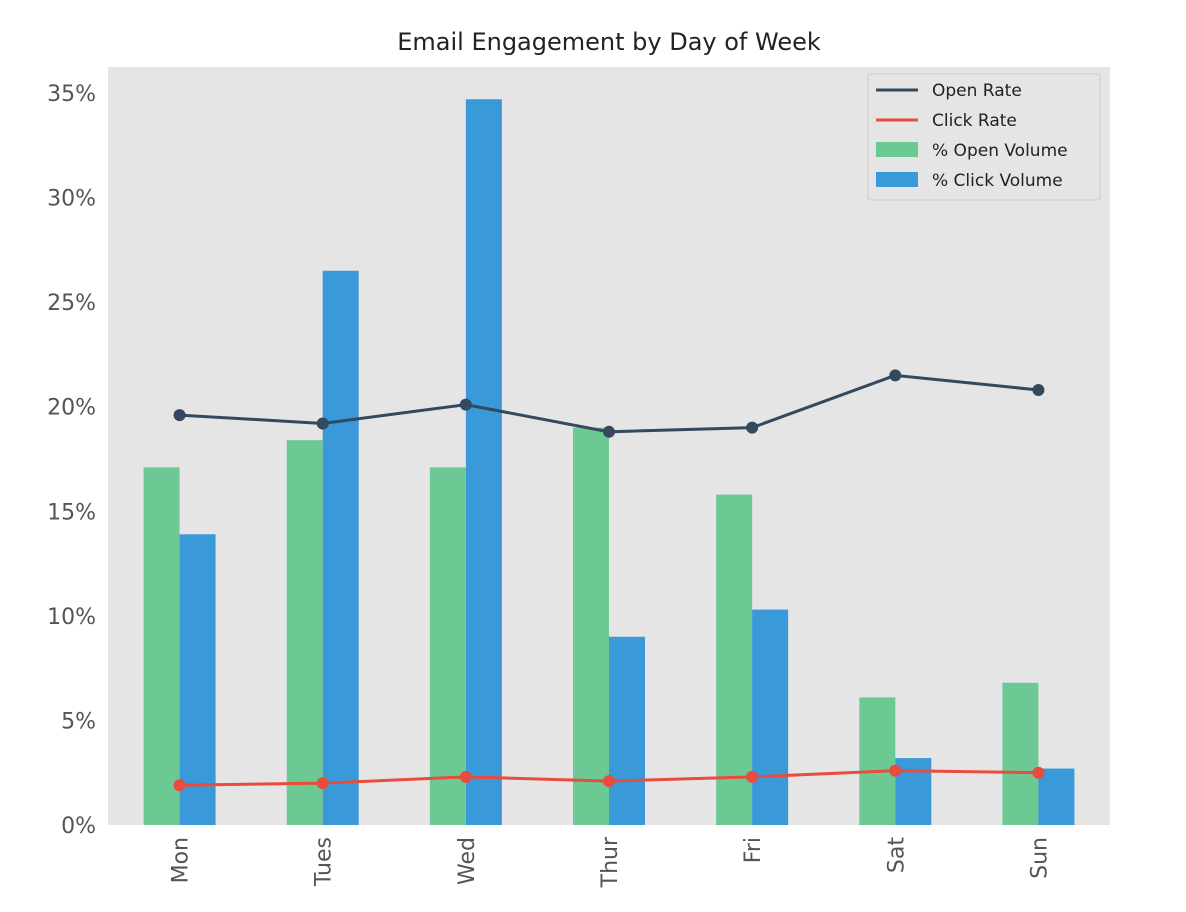 Image resolution: width=1186 pixels, height=912 pixels. Describe the element at coordinates (609, 42) in the screenshot. I see `chart-title: Email Engagement by Day of Week` at that location.